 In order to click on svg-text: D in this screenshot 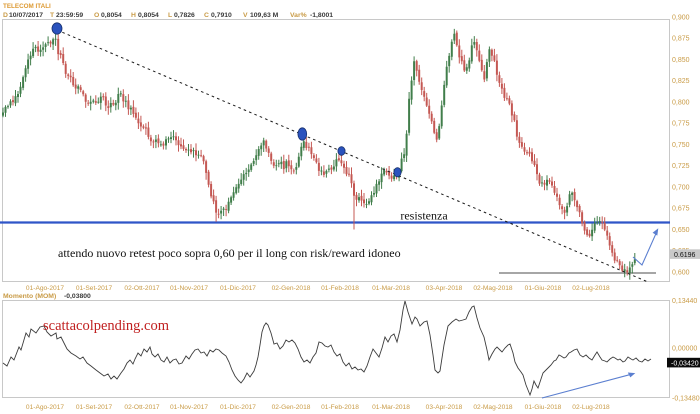, I will do `click(5, 15)`.